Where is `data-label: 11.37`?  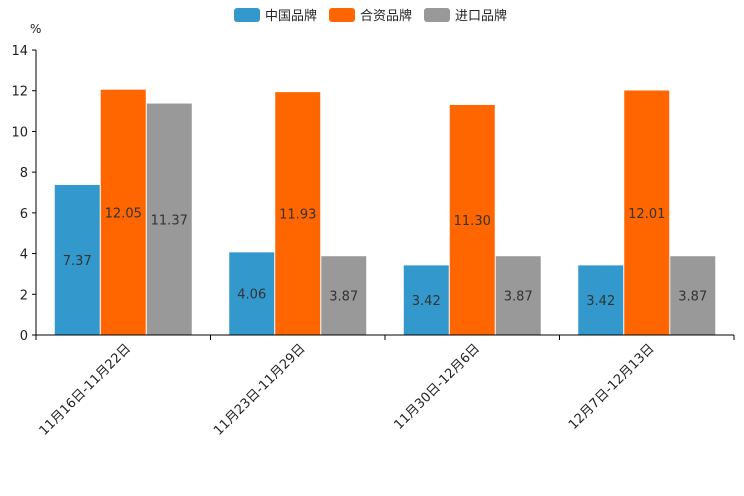
data-label: 11.37 is located at coordinates (169, 220).